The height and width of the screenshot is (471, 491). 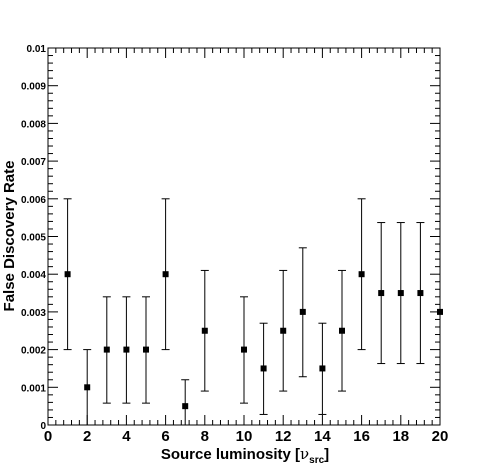 I want to click on y-tick-label: 0.01, so click(x=37, y=49).